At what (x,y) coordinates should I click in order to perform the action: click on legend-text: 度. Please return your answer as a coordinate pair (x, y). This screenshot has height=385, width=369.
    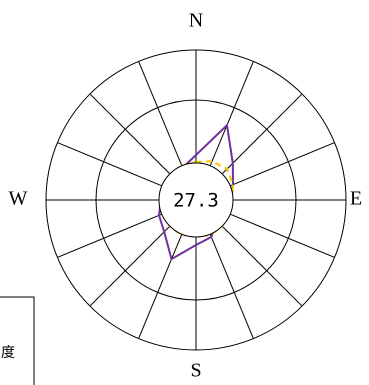
    Looking at the image, I should click on (8, 353).